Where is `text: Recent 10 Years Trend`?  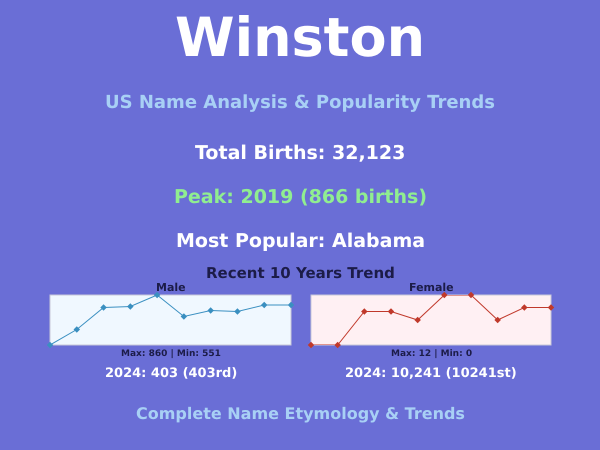 text: Recent 10 Years Trend is located at coordinates (300, 273).